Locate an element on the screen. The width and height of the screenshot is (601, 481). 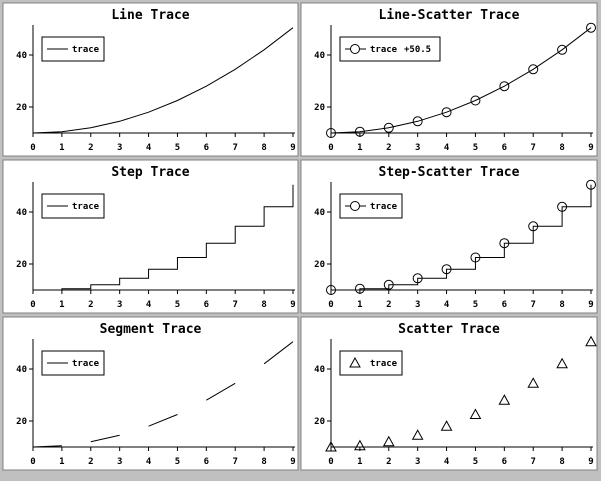
chart-title: Scatter Trace is located at coordinates (449, 329).